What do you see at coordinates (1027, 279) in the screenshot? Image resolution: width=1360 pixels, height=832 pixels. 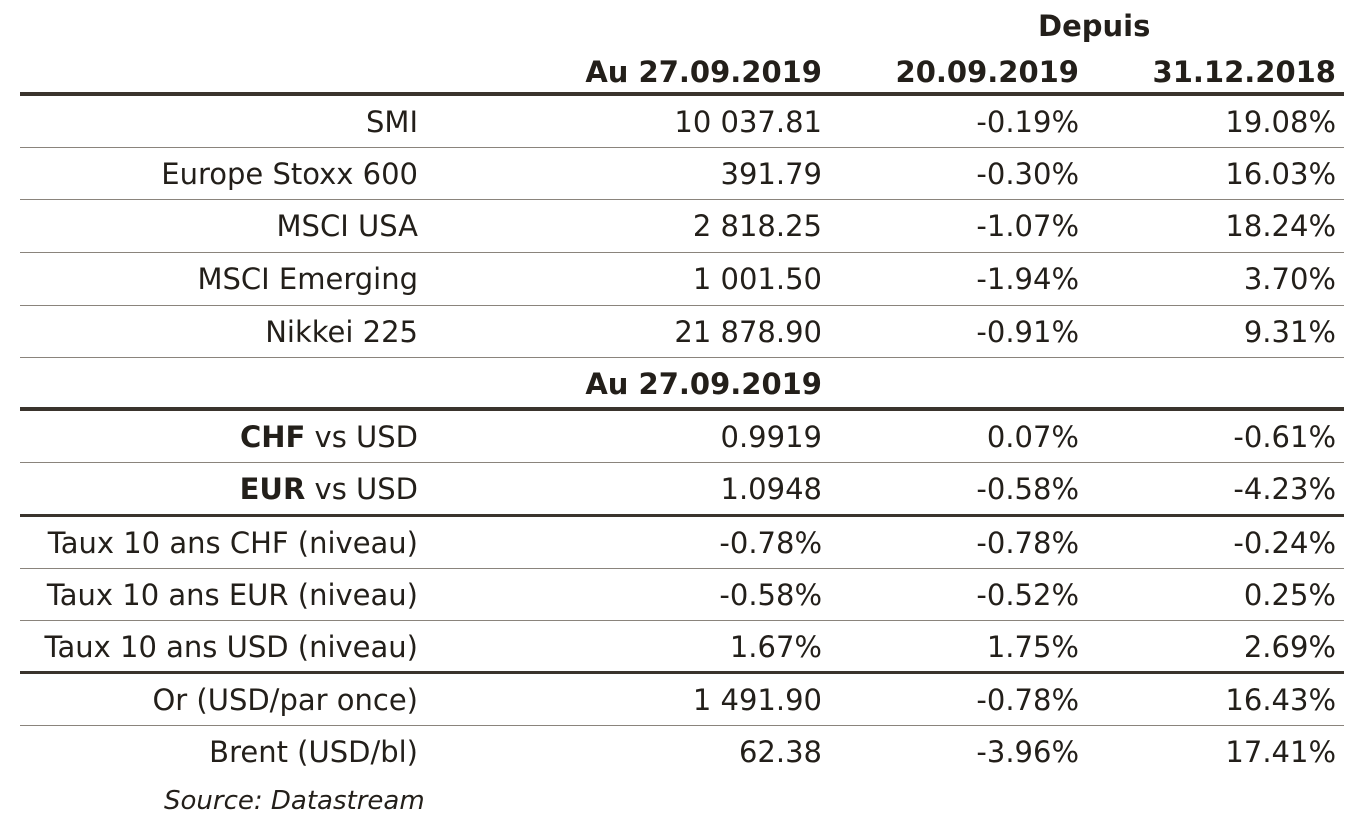 I see `row-week-change: -1.94%` at bounding box center [1027, 279].